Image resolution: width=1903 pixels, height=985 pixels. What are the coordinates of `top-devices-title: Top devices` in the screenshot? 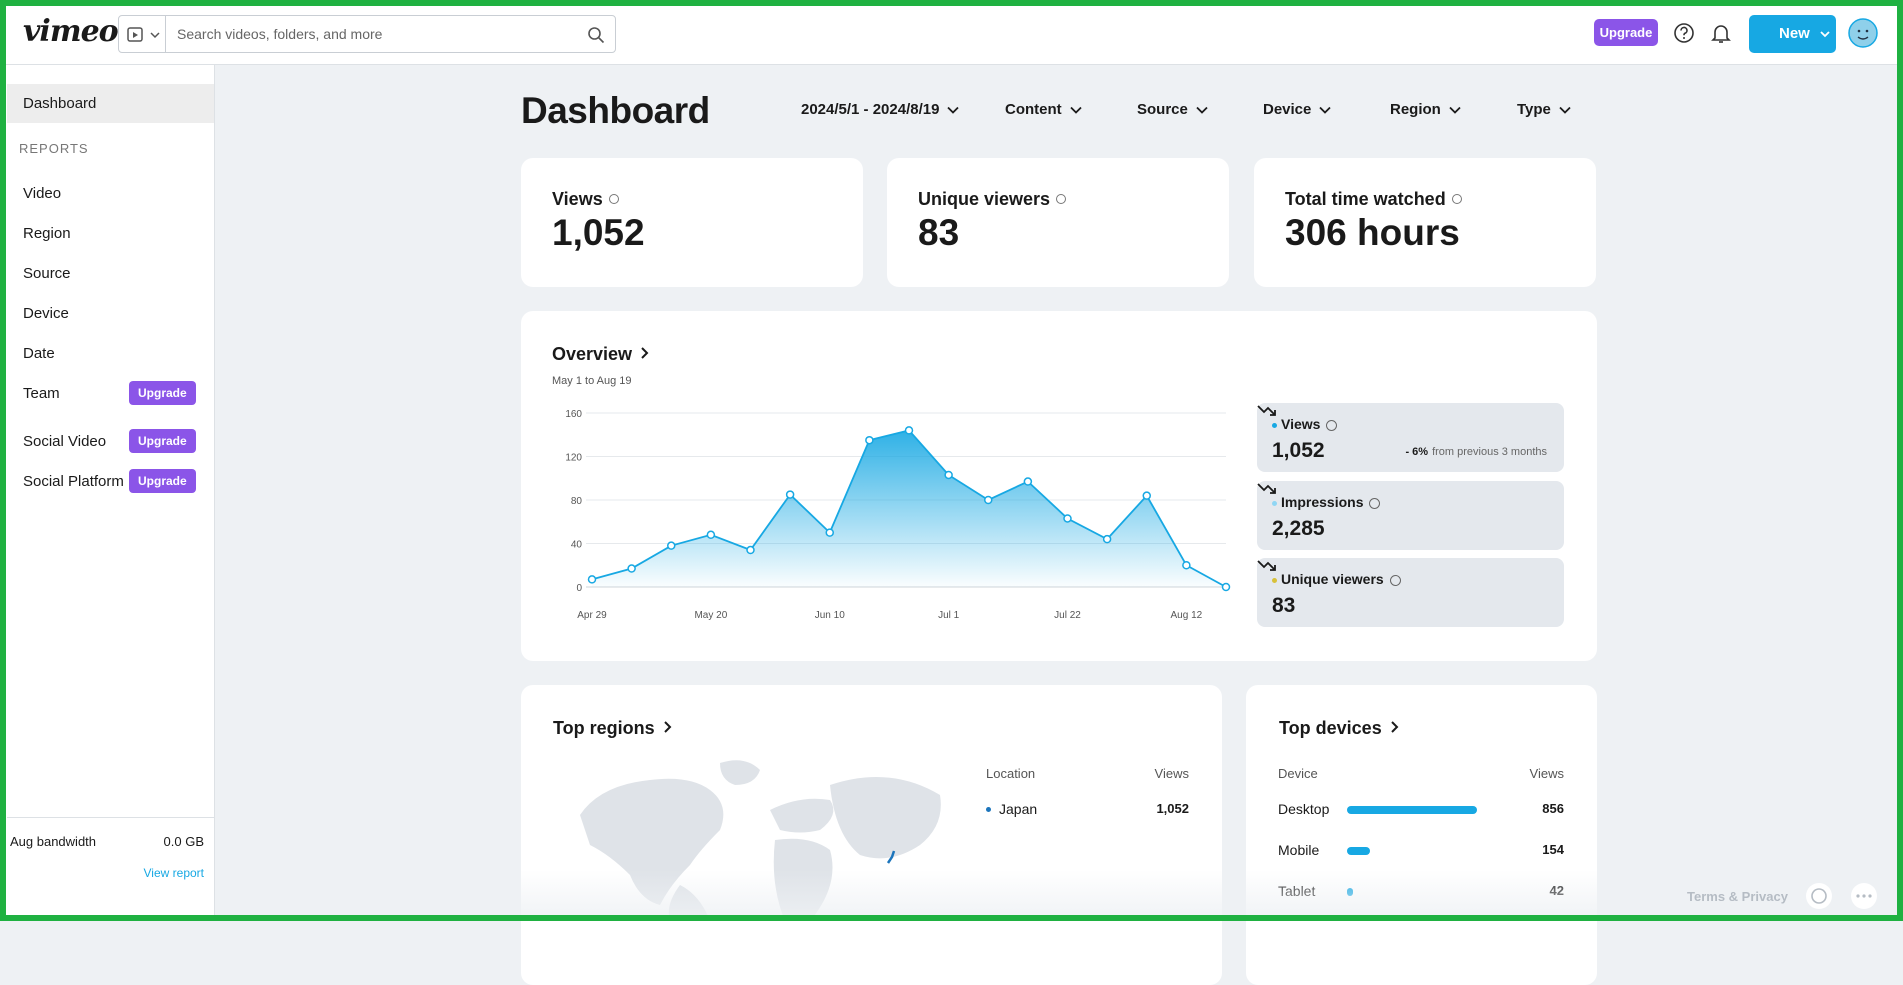 It's located at (1339, 728).